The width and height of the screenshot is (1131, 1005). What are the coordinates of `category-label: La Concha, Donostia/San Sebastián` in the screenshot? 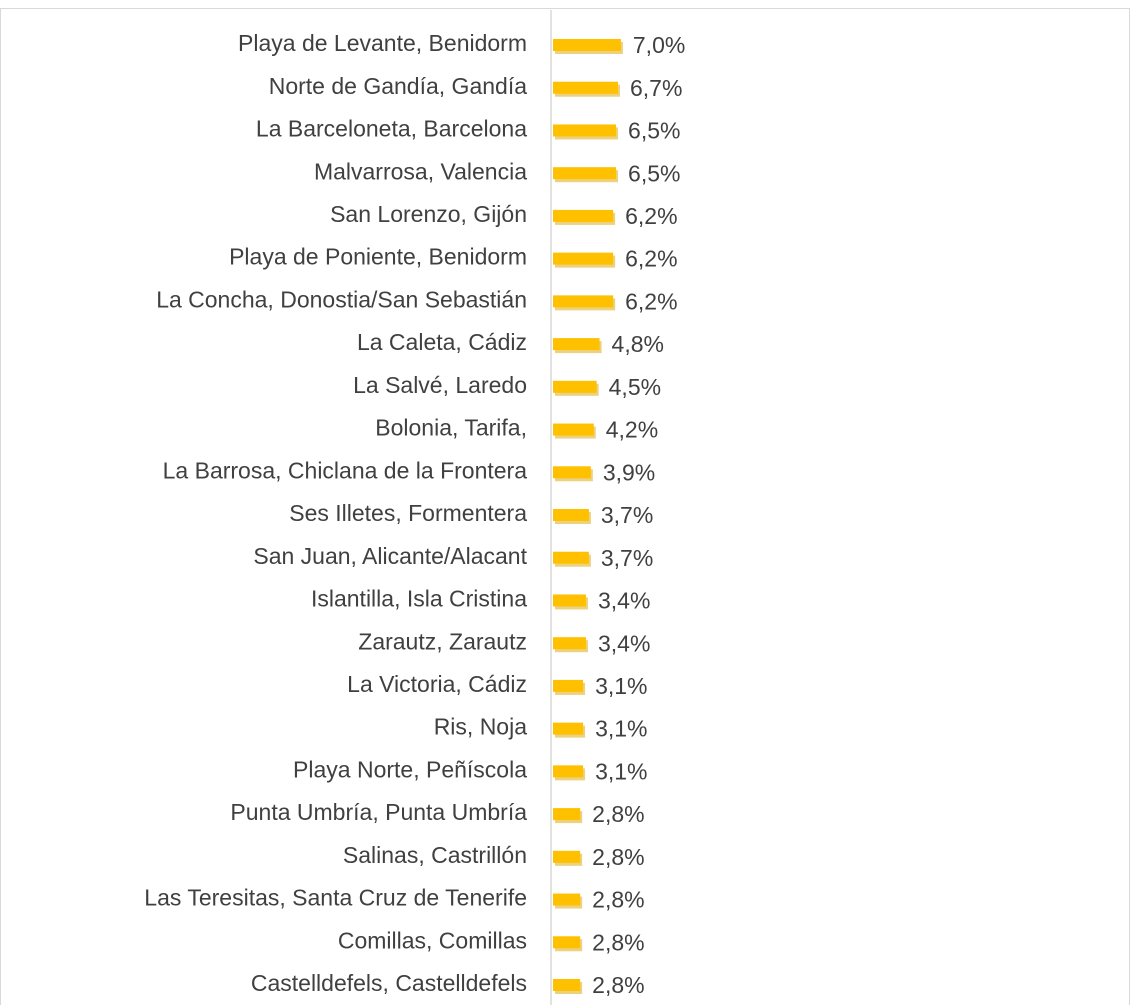 It's located at (341, 299).